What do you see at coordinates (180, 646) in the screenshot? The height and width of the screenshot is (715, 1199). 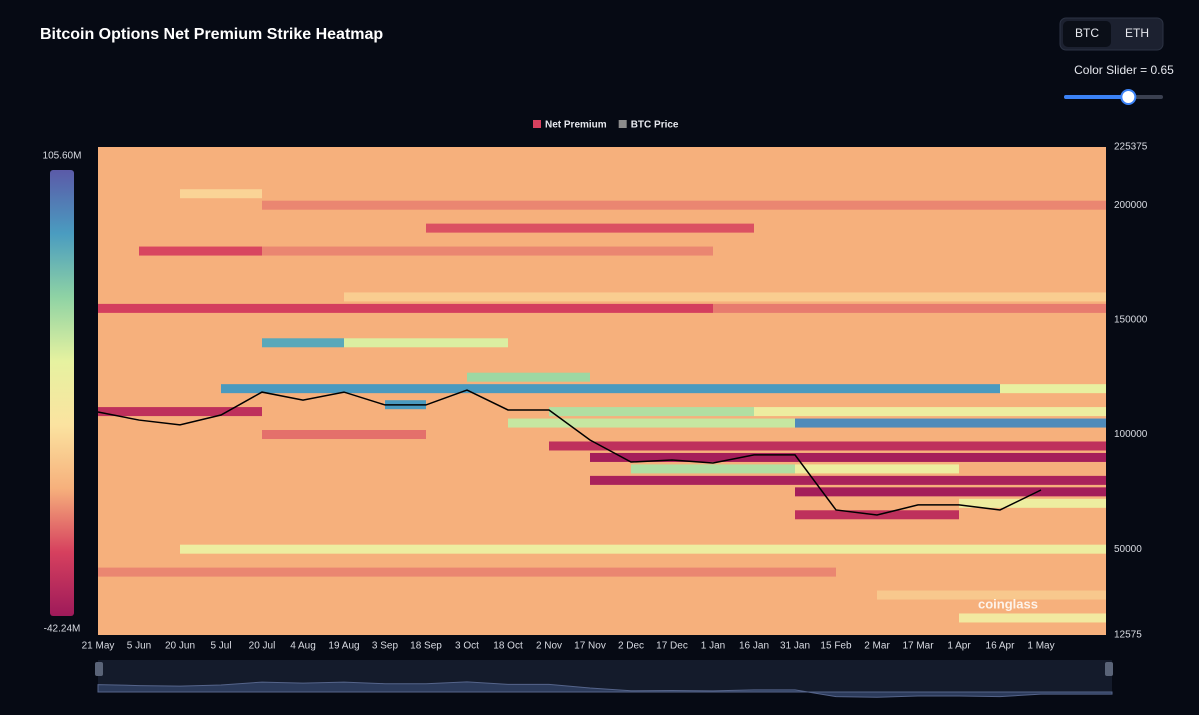 I see `x-tick-label: 20 Jun` at bounding box center [180, 646].